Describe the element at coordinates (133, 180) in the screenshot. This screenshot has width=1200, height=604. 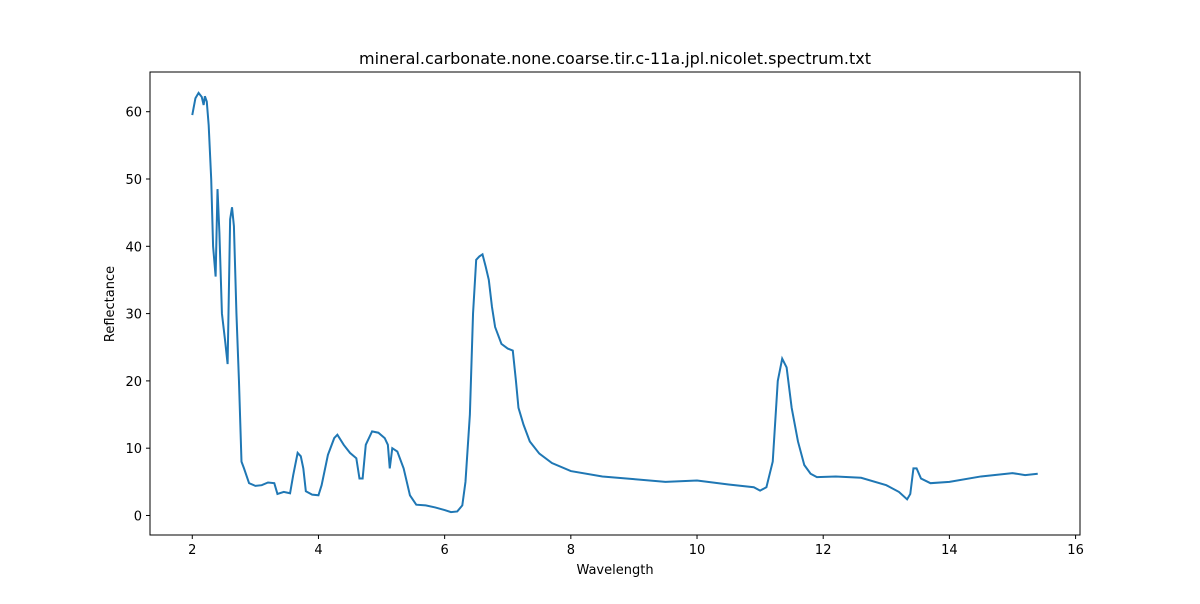
I see `y-tick-label: 50` at that location.